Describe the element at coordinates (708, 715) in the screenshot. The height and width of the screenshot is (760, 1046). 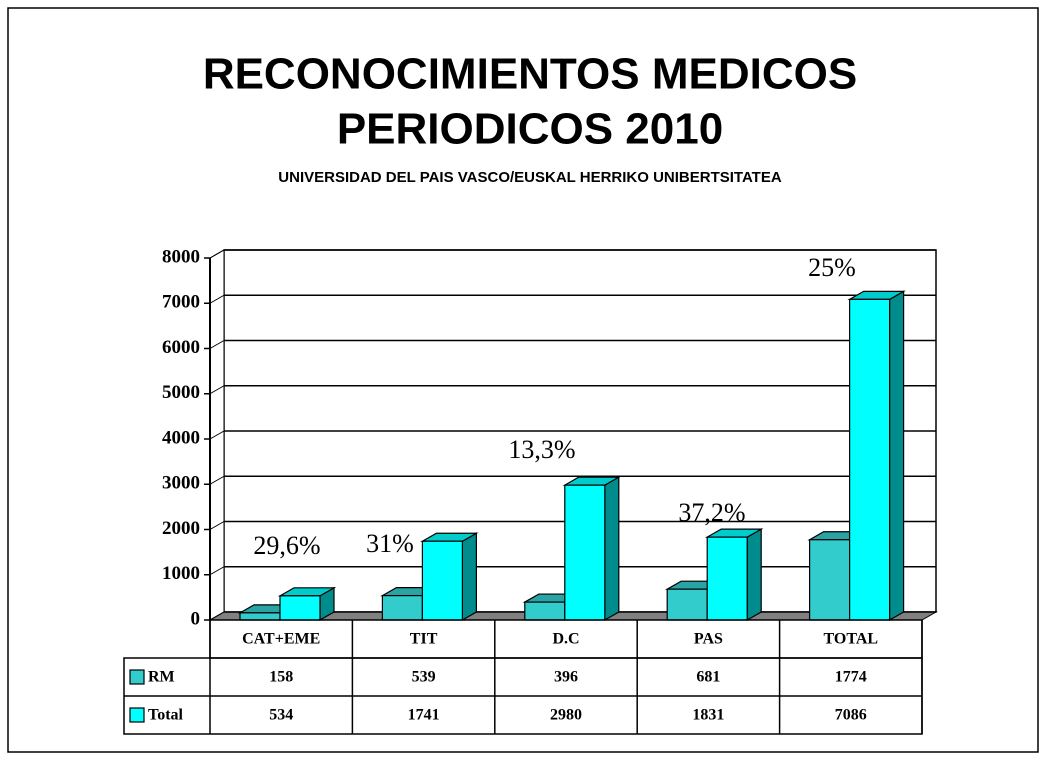
I see `table-value: 1831` at that location.